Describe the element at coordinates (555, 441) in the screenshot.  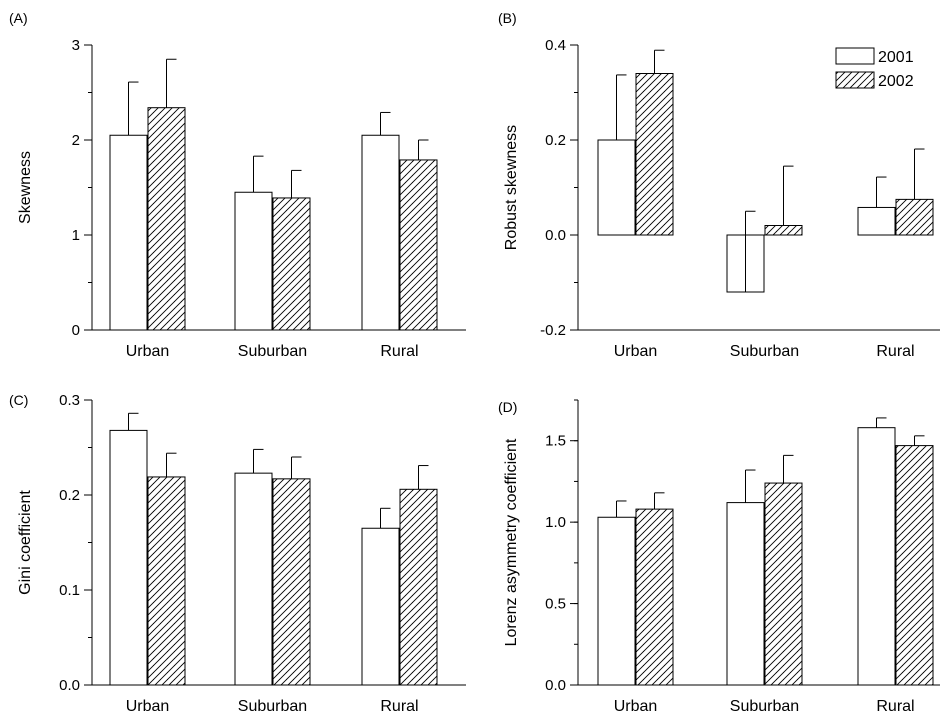
I see `y-tick-label: 1.5` at that location.